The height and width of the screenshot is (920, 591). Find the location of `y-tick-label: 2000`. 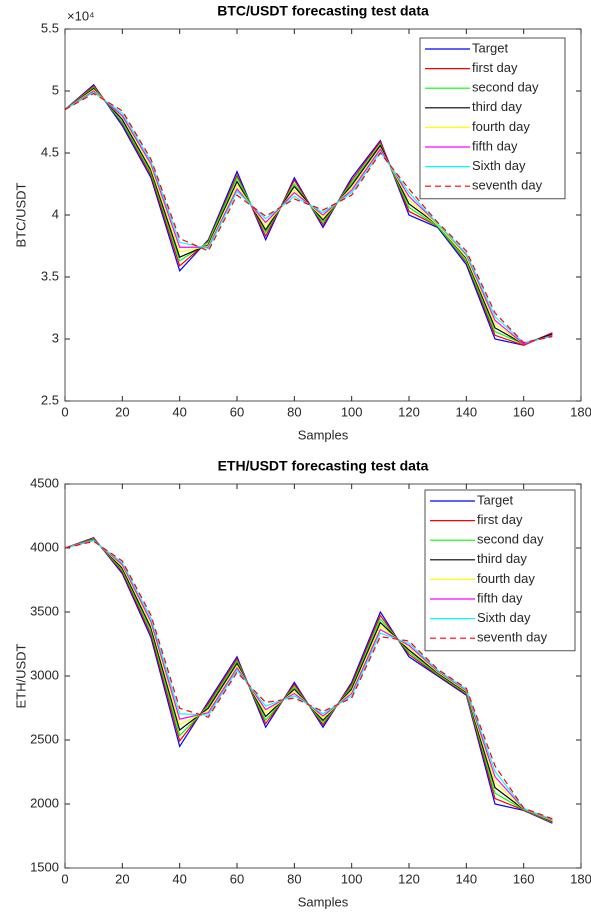

y-tick-label: 2000 is located at coordinates (44, 802).